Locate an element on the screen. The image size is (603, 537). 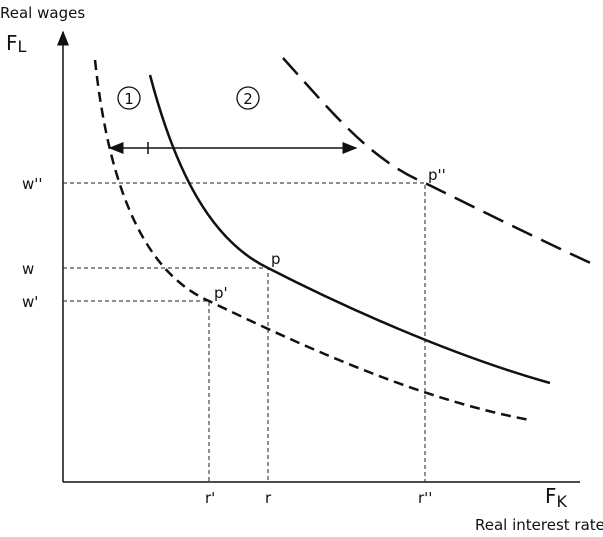
shift-label: 2 is located at coordinates (248, 99).